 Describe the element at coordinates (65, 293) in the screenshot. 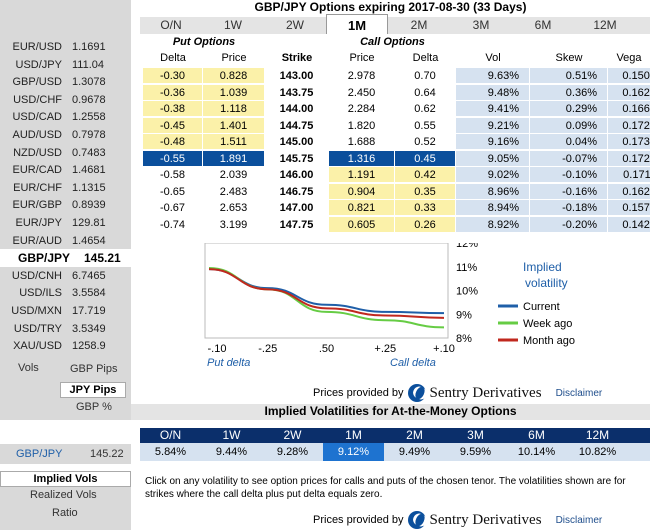

I see `pair-row-usd-ils: USD/ILS 3.5584` at that location.